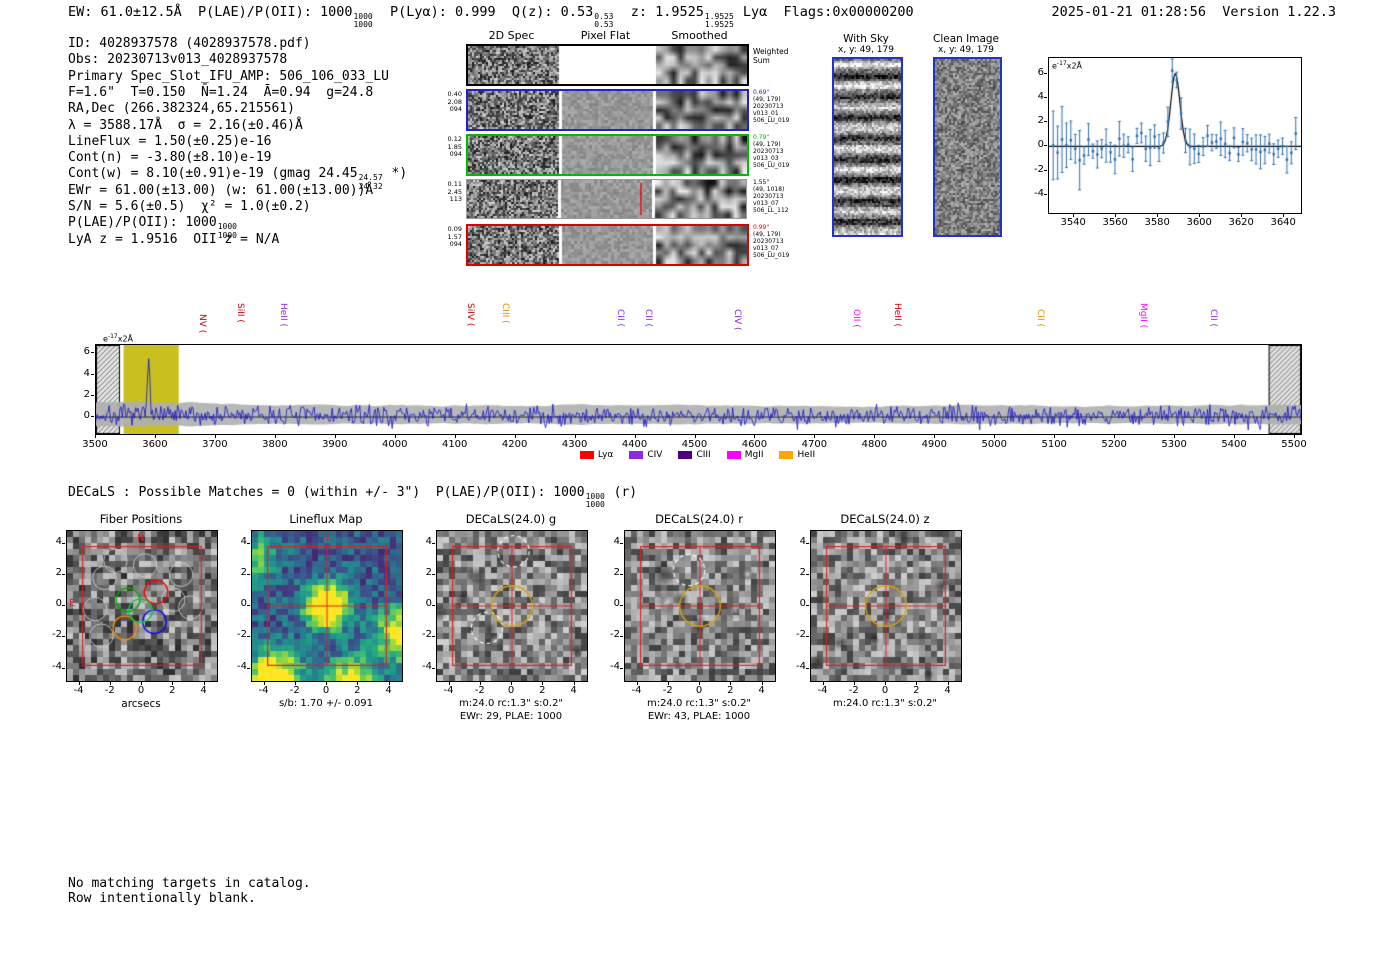 The image size is (1400, 953). I want to click on spectrum-x-tick-label: 4500, so click(694, 444).